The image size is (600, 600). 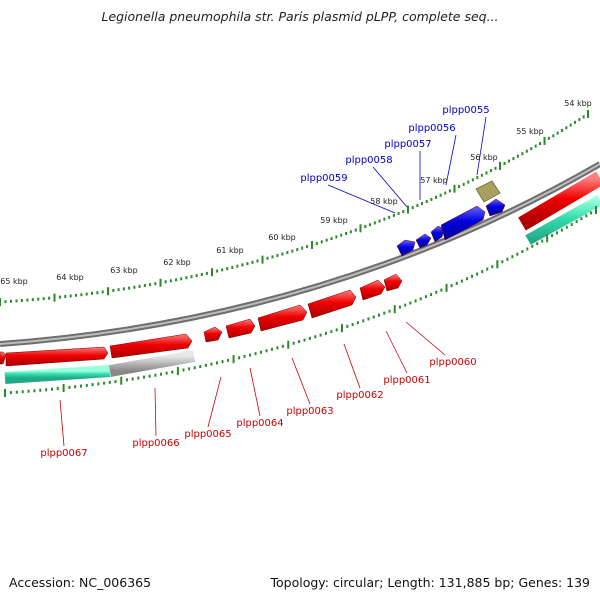 What do you see at coordinates (530, 131) in the screenshot?
I see `ruler-label-55-kbp: 55 kbp` at bounding box center [530, 131].